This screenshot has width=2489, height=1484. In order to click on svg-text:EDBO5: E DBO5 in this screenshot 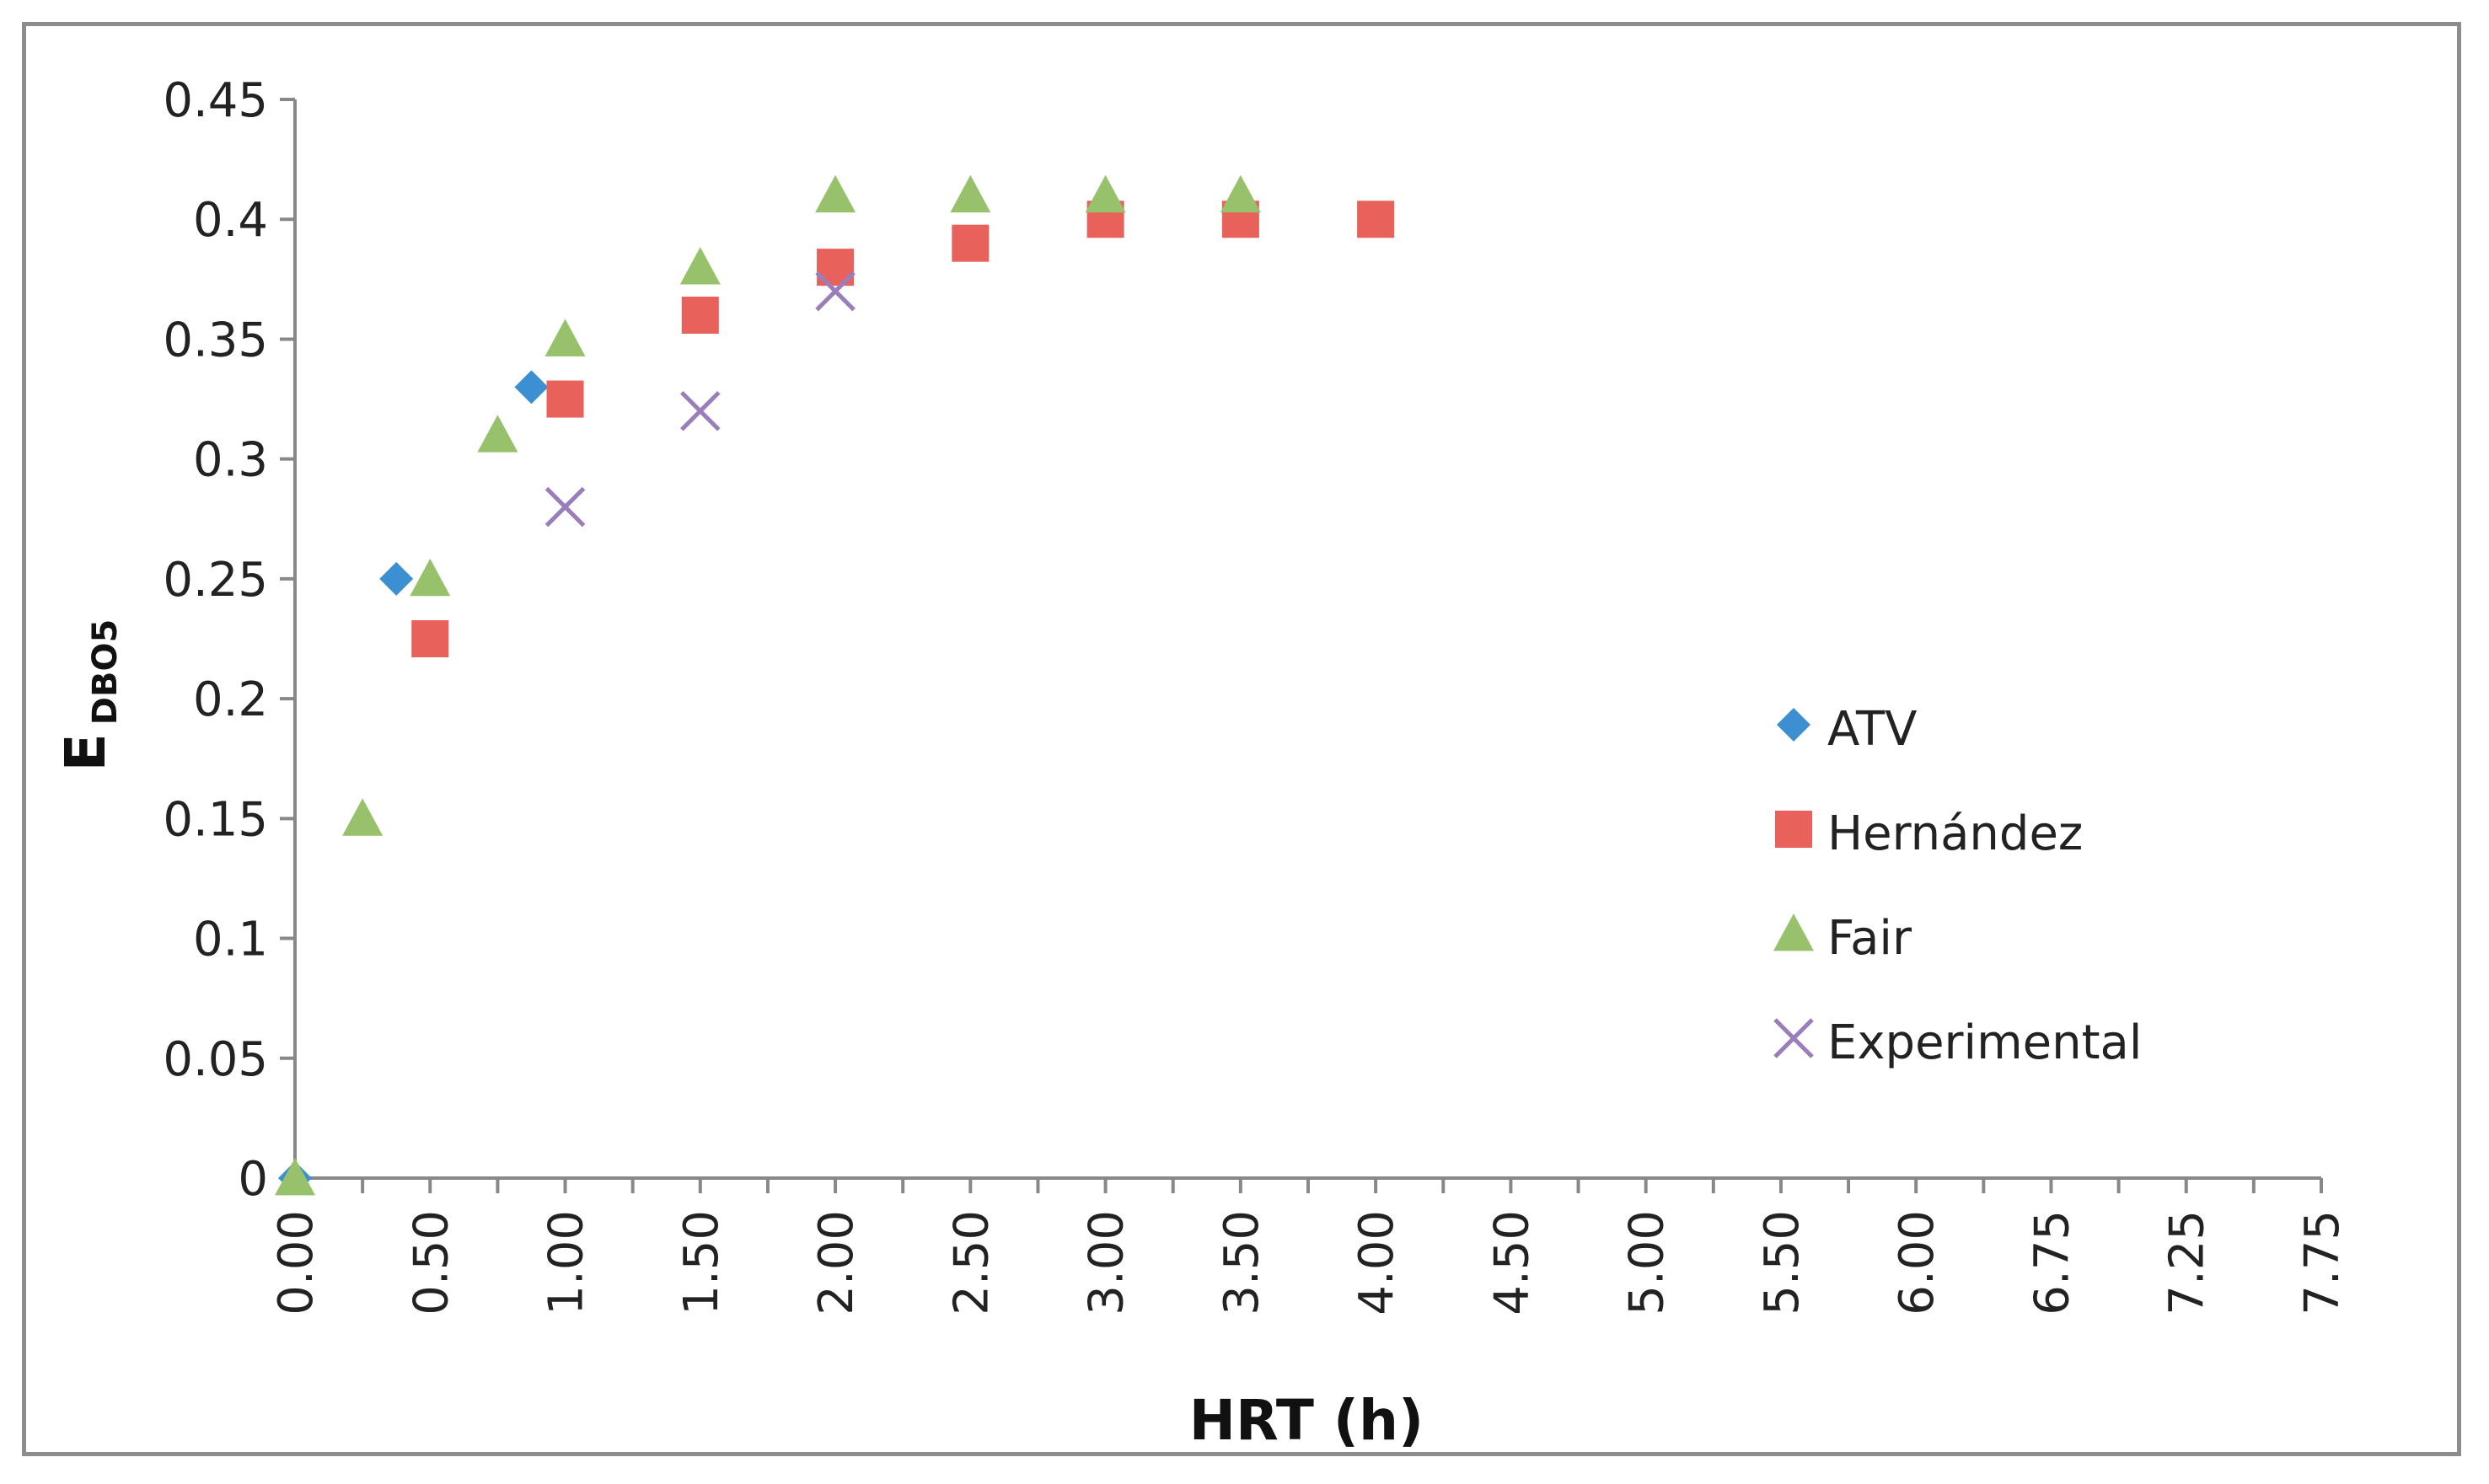, I will do `click(89, 695)`.